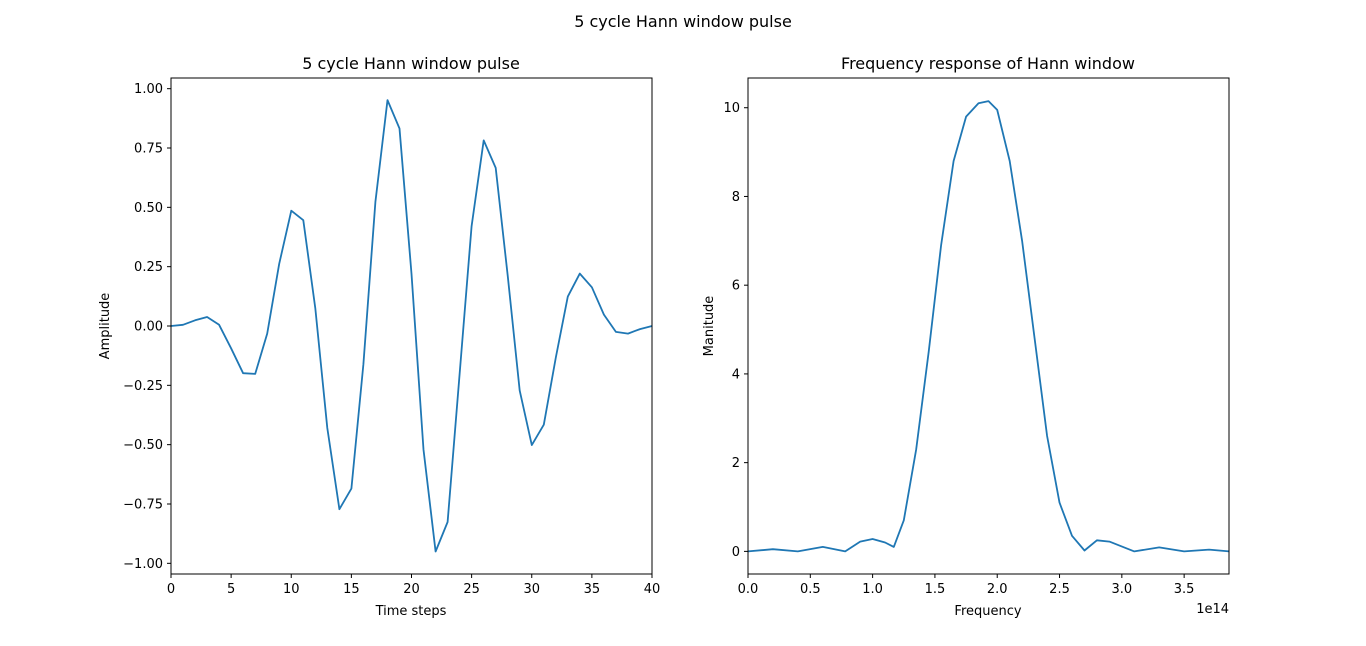 This screenshot has width=1366, height=646. Describe the element at coordinates (1184, 589) in the screenshot. I see `right-chart-x-tick-label: 3.5` at that location.